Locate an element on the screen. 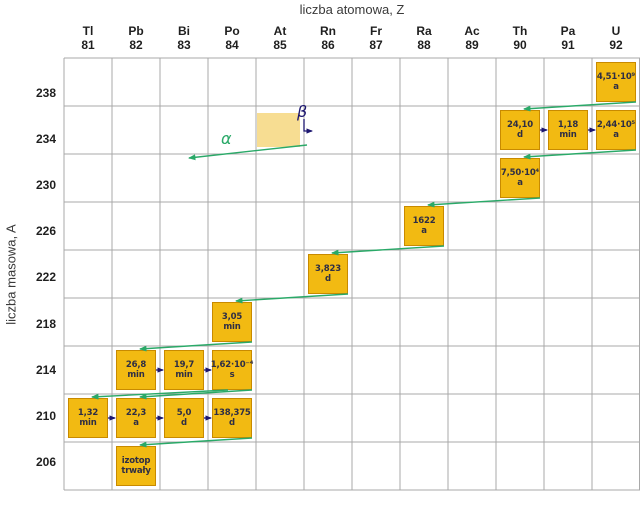 The width and height of the screenshot is (640, 512). nuclide-box-u234: 2,44·10⁵ a is located at coordinates (616, 130).